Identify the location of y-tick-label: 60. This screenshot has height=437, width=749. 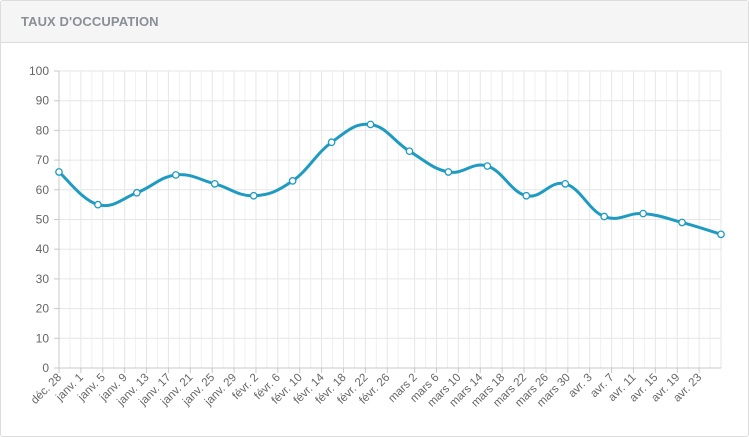
(43, 190).